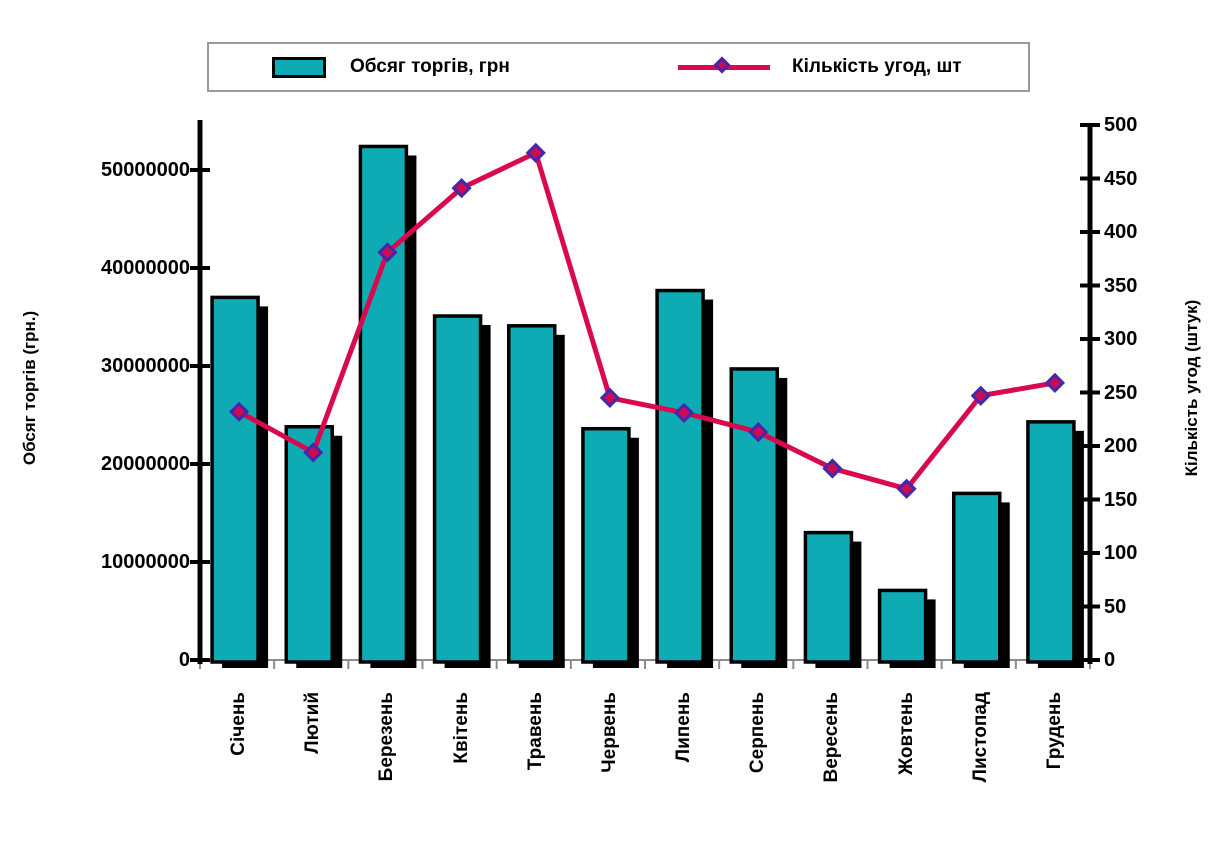 Image resolution: width=1211 pixels, height=847 pixels. Describe the element at coordinates (609, 732) in the screenshot. I see `x-axis-category-label: Червень` at that location.